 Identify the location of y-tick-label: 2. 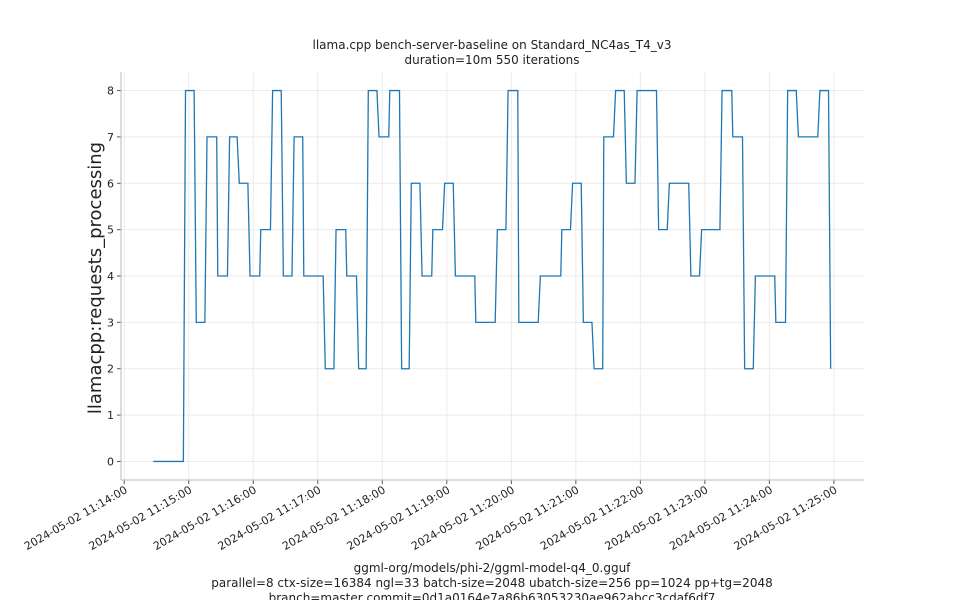
(110, 369).